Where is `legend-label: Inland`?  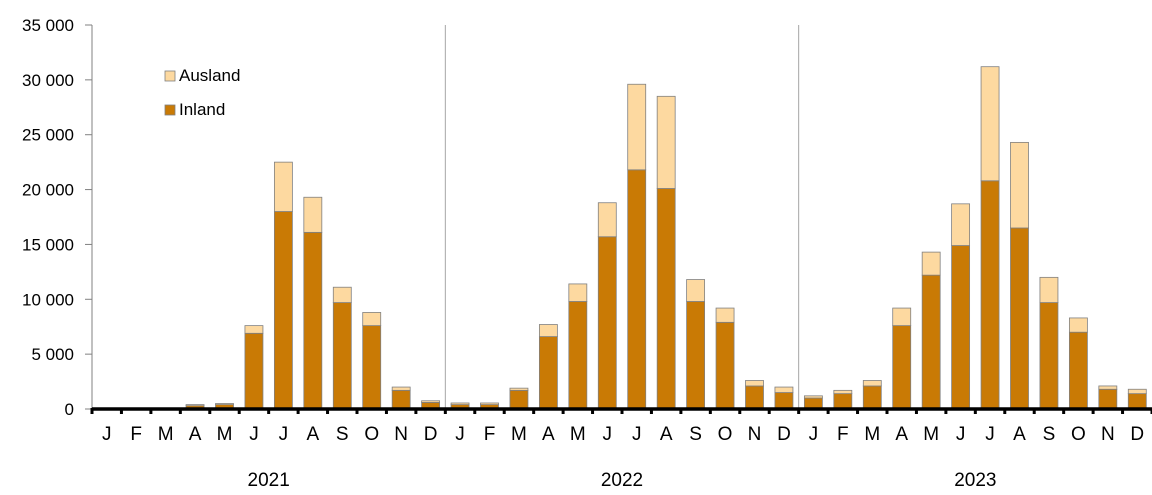
legend-label: Inland is located at coordinates (202, 109).